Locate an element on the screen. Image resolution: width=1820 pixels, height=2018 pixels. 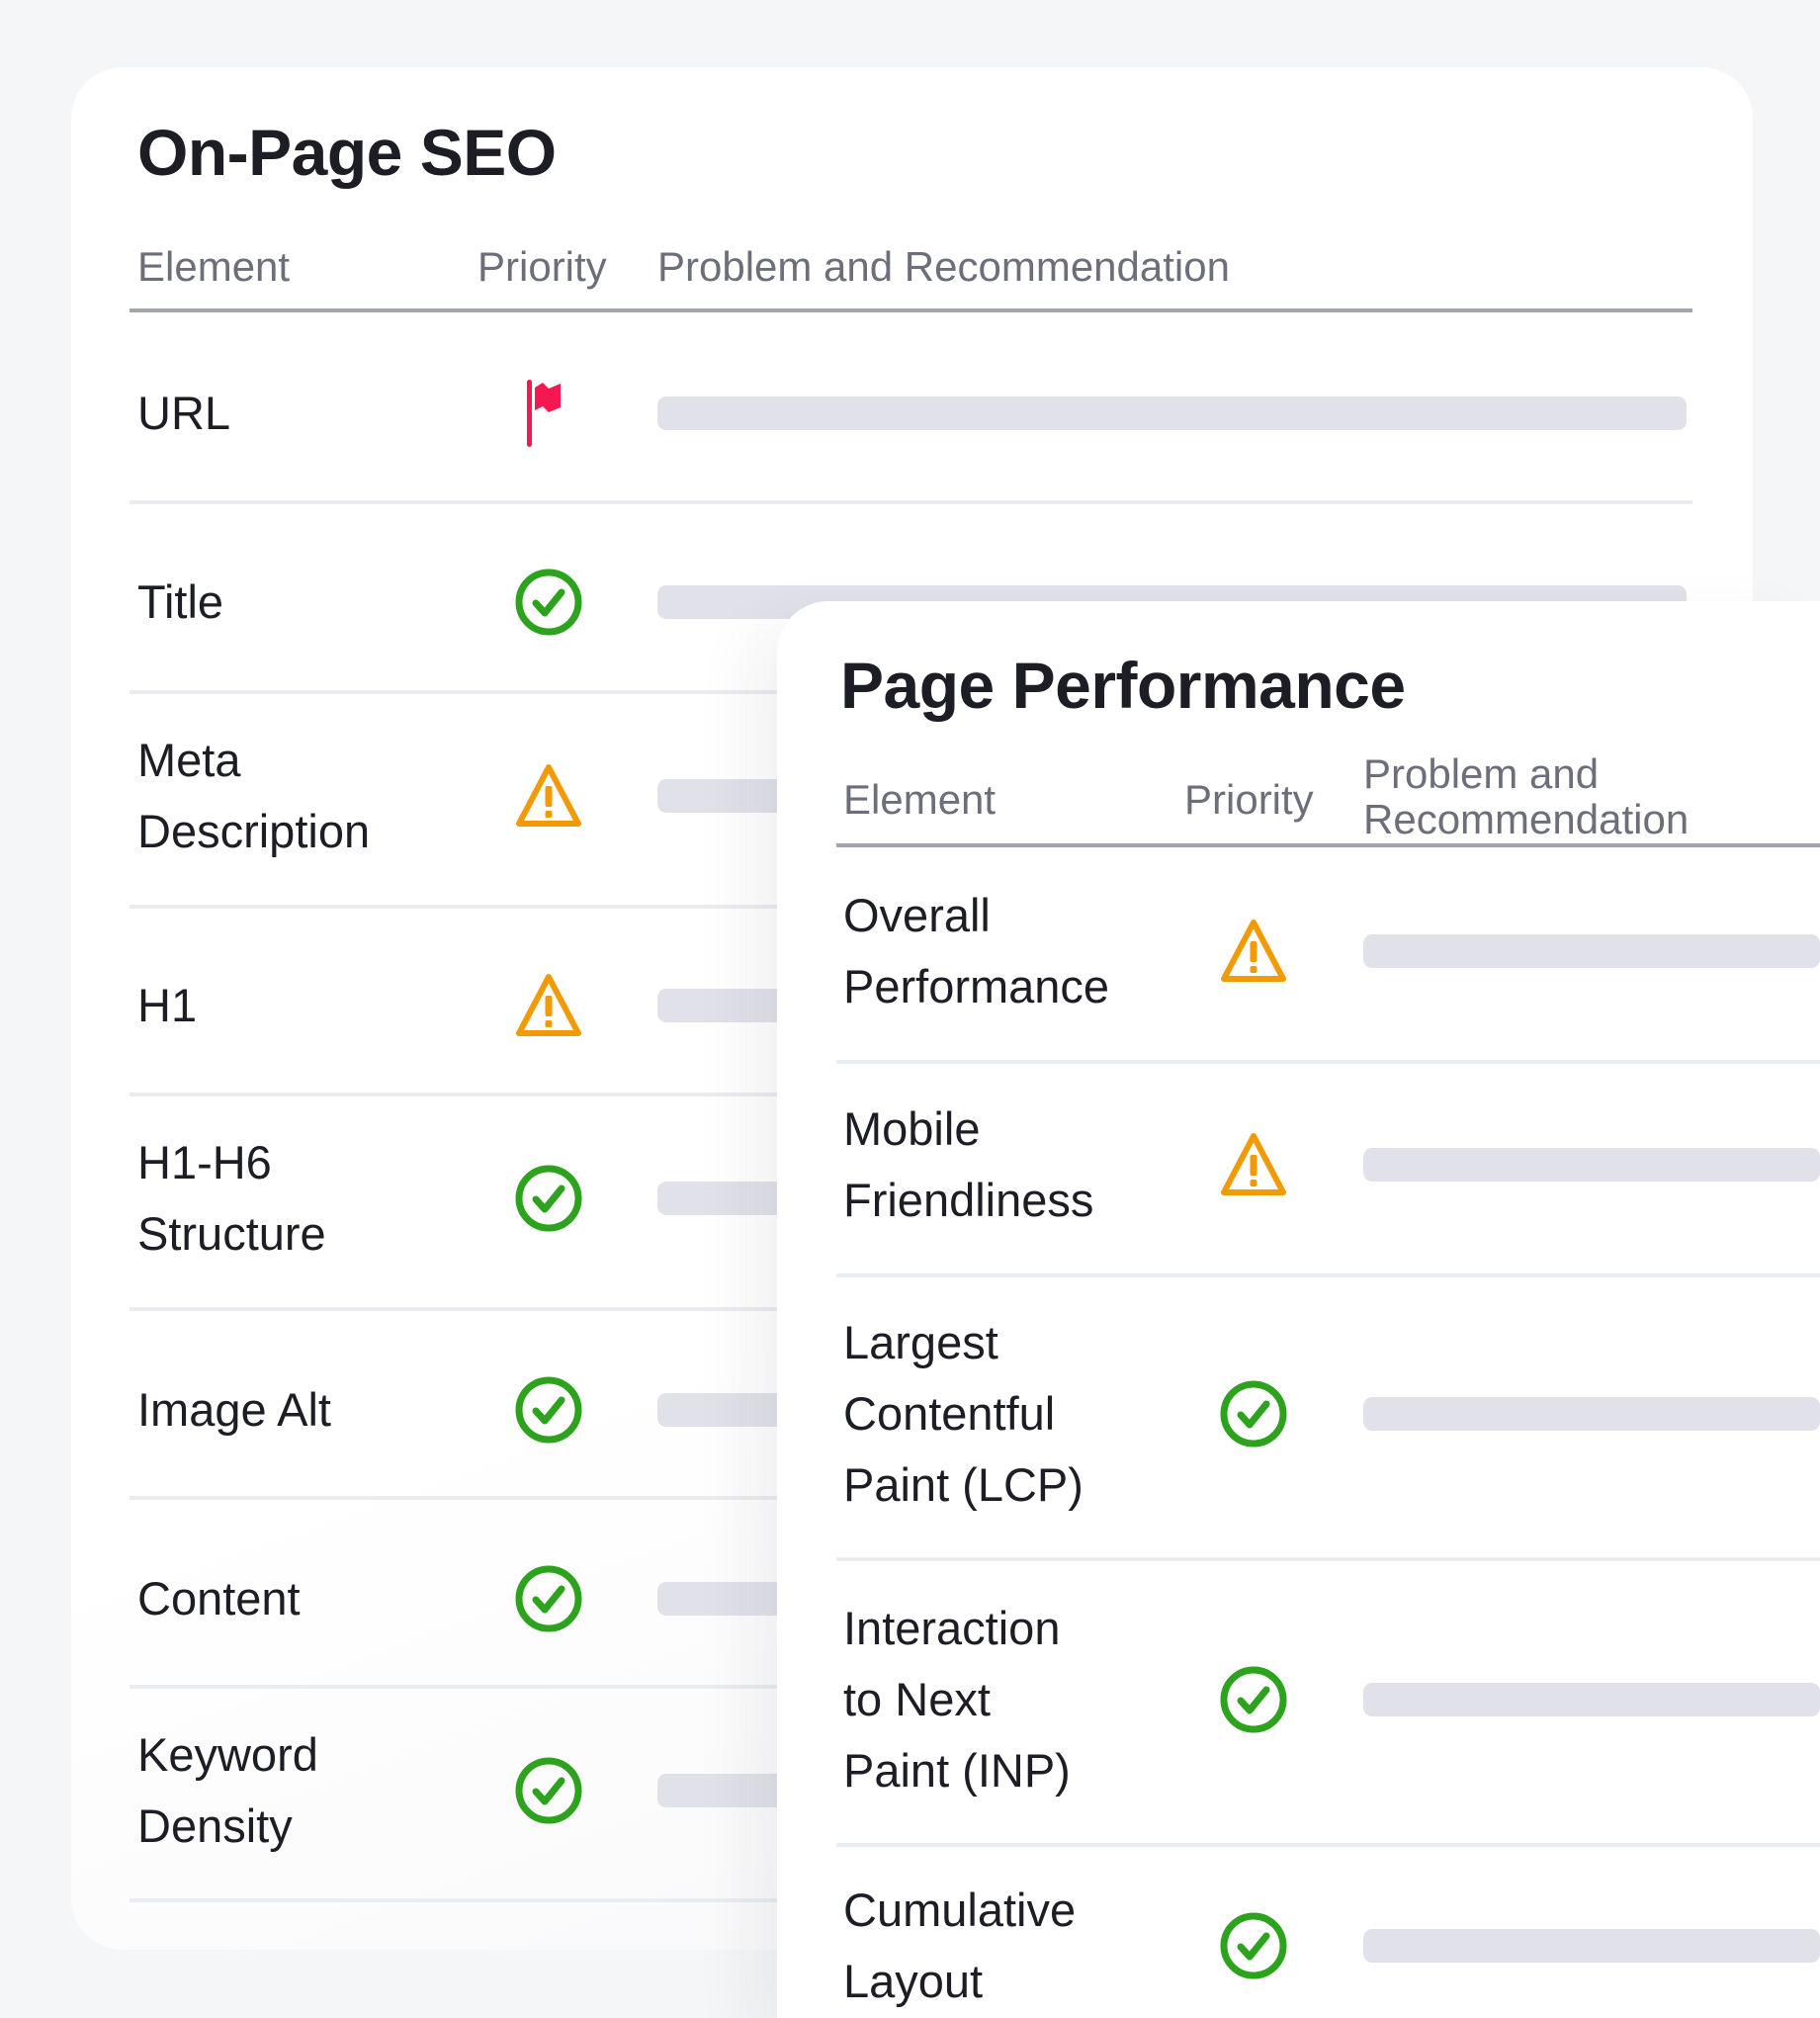
card-title: On-Page SEO is located at coordinates (347, 153).